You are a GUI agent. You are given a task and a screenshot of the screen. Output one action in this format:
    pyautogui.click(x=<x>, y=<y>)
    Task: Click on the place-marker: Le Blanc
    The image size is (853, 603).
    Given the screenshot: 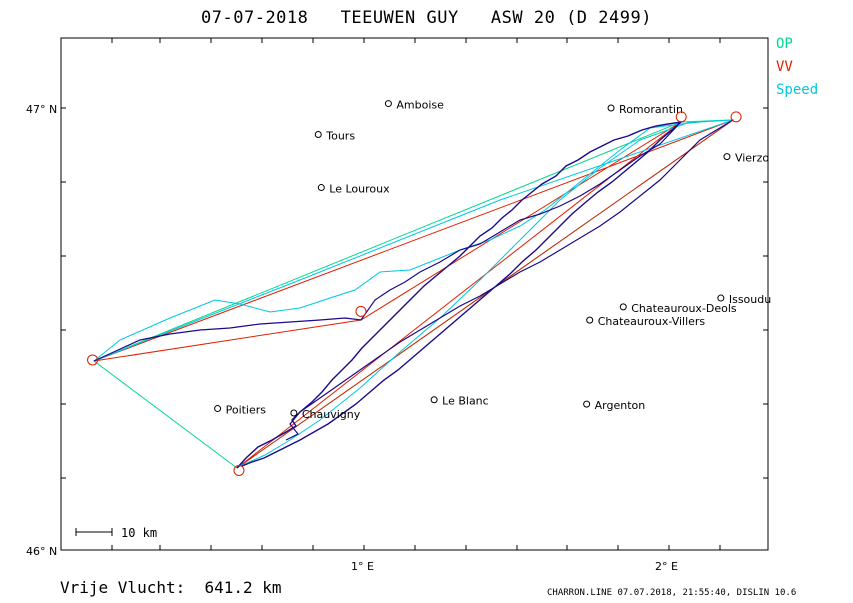 What is the action you would take?
    pyautogui.click(x=459, y=401)
    